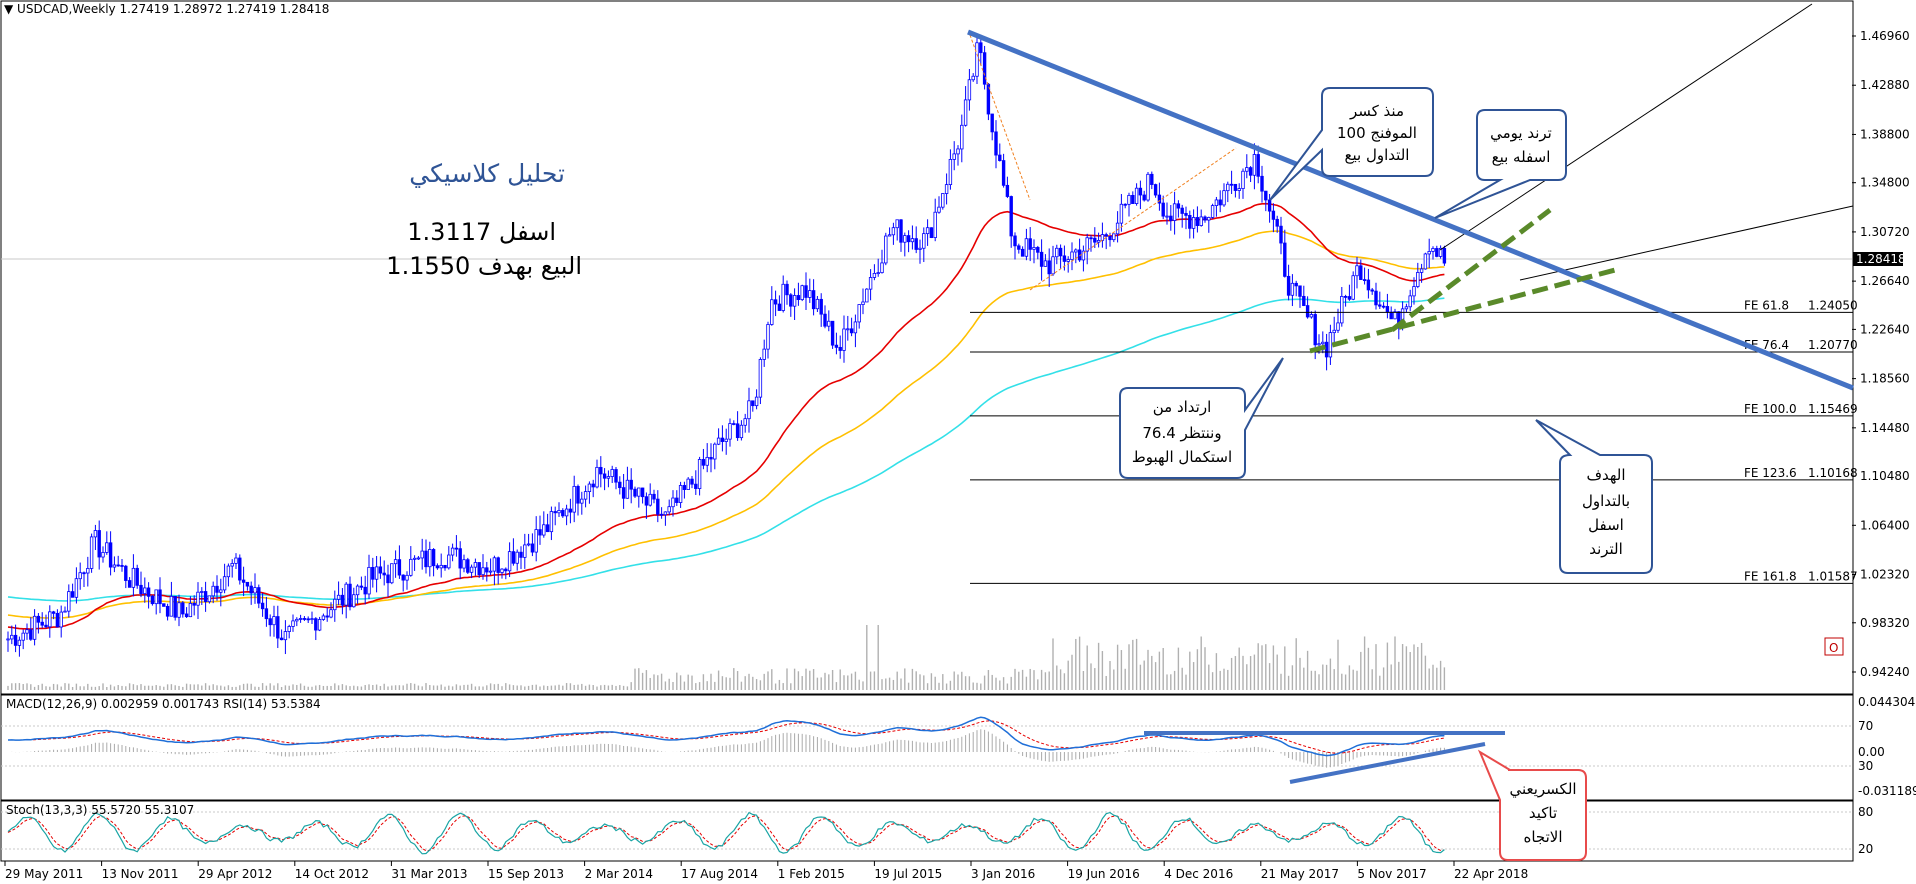 This screenshot has height=884, width=1916. I want to click on price-tick-label: 0.98320, so click(1885, 623).